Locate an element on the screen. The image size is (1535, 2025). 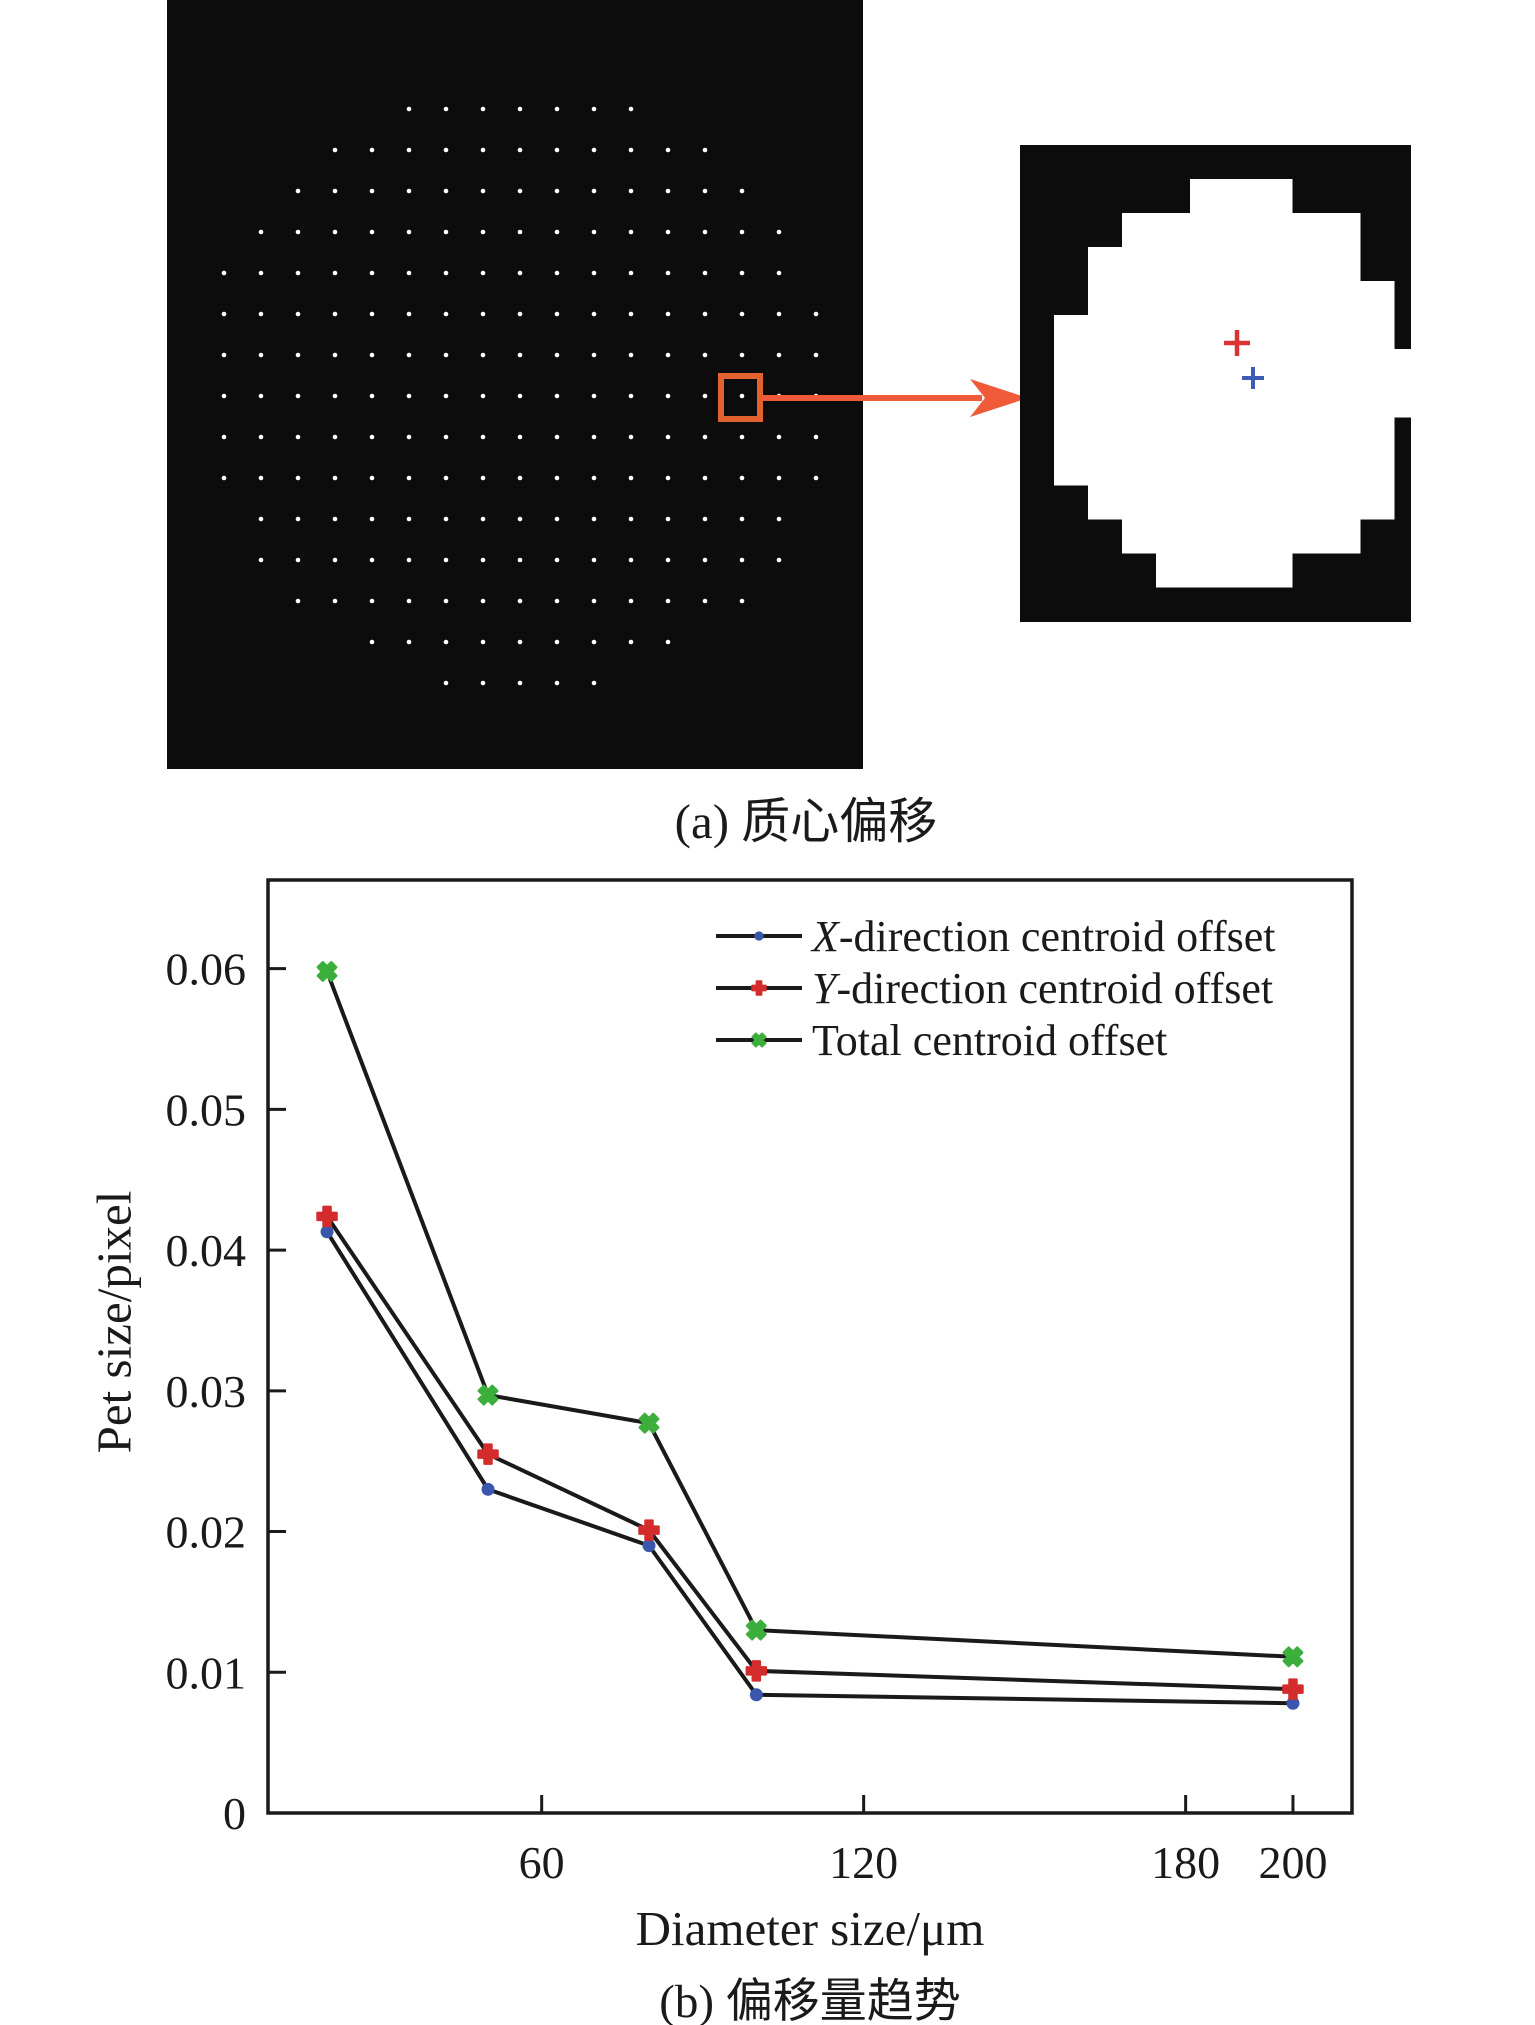
legend-label: Total centroid offset is located at coordinates (989, 1040).